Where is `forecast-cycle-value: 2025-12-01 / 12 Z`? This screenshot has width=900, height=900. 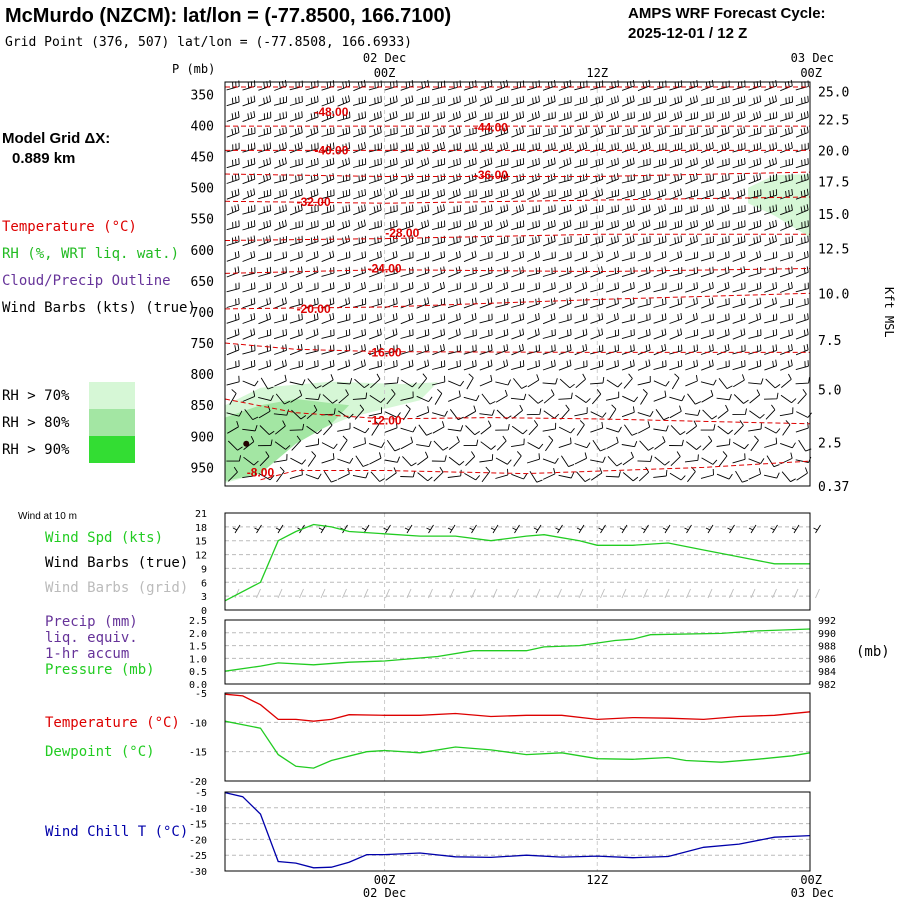
forecast-cycle-value: 2025-12-01 / 12 Z is located at coordinates (687, 33).